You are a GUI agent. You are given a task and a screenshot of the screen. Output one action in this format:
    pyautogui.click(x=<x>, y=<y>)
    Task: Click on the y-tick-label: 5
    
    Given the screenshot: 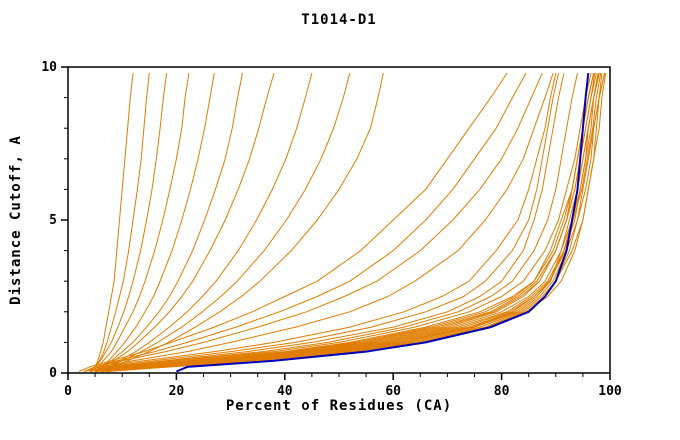 What is the action you would take?
    pyautogui.click(x=53, y=220)
    